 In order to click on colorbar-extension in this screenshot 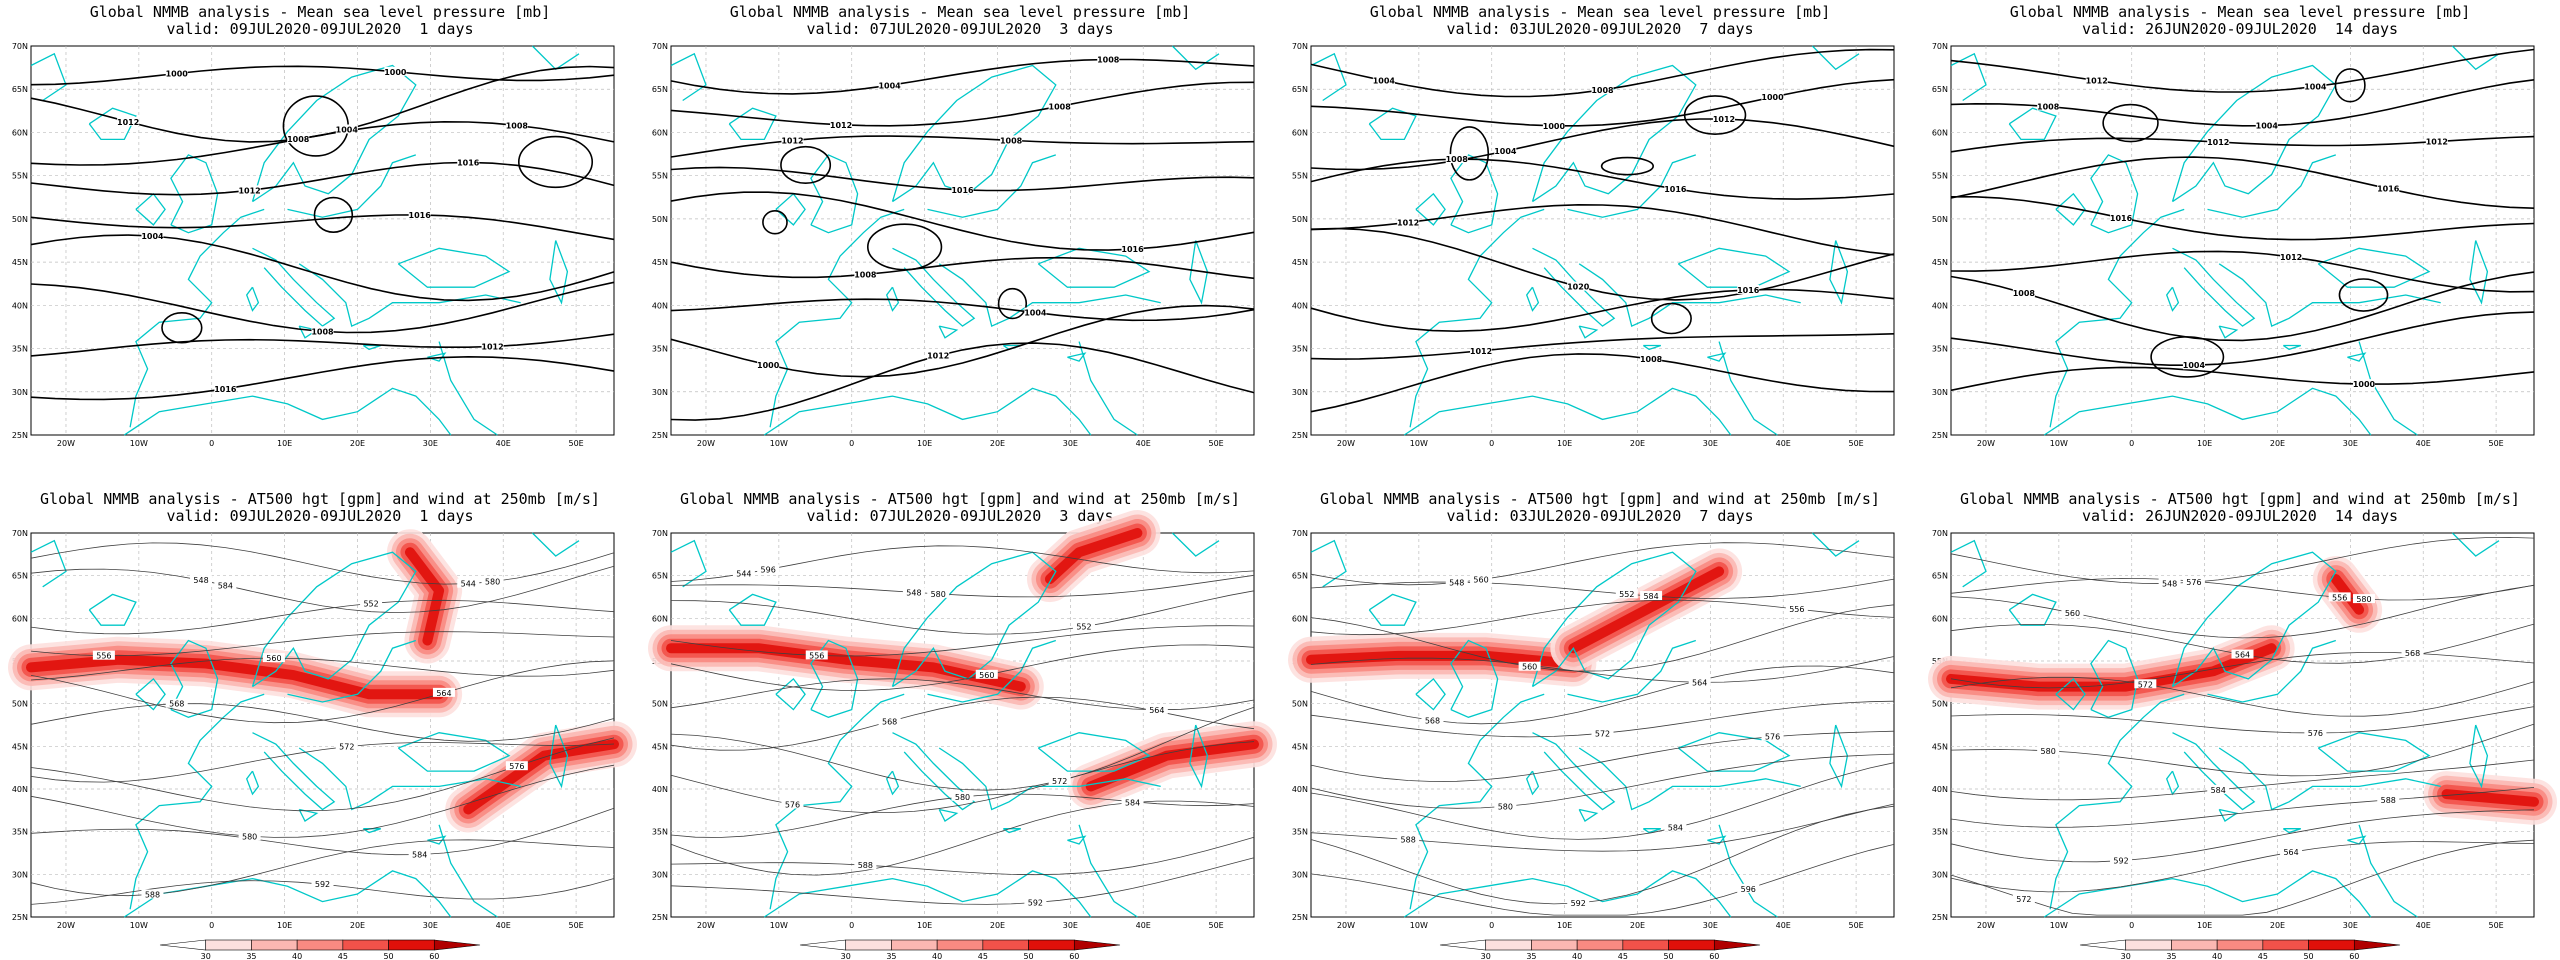, I will do `click(2377, 945)`.